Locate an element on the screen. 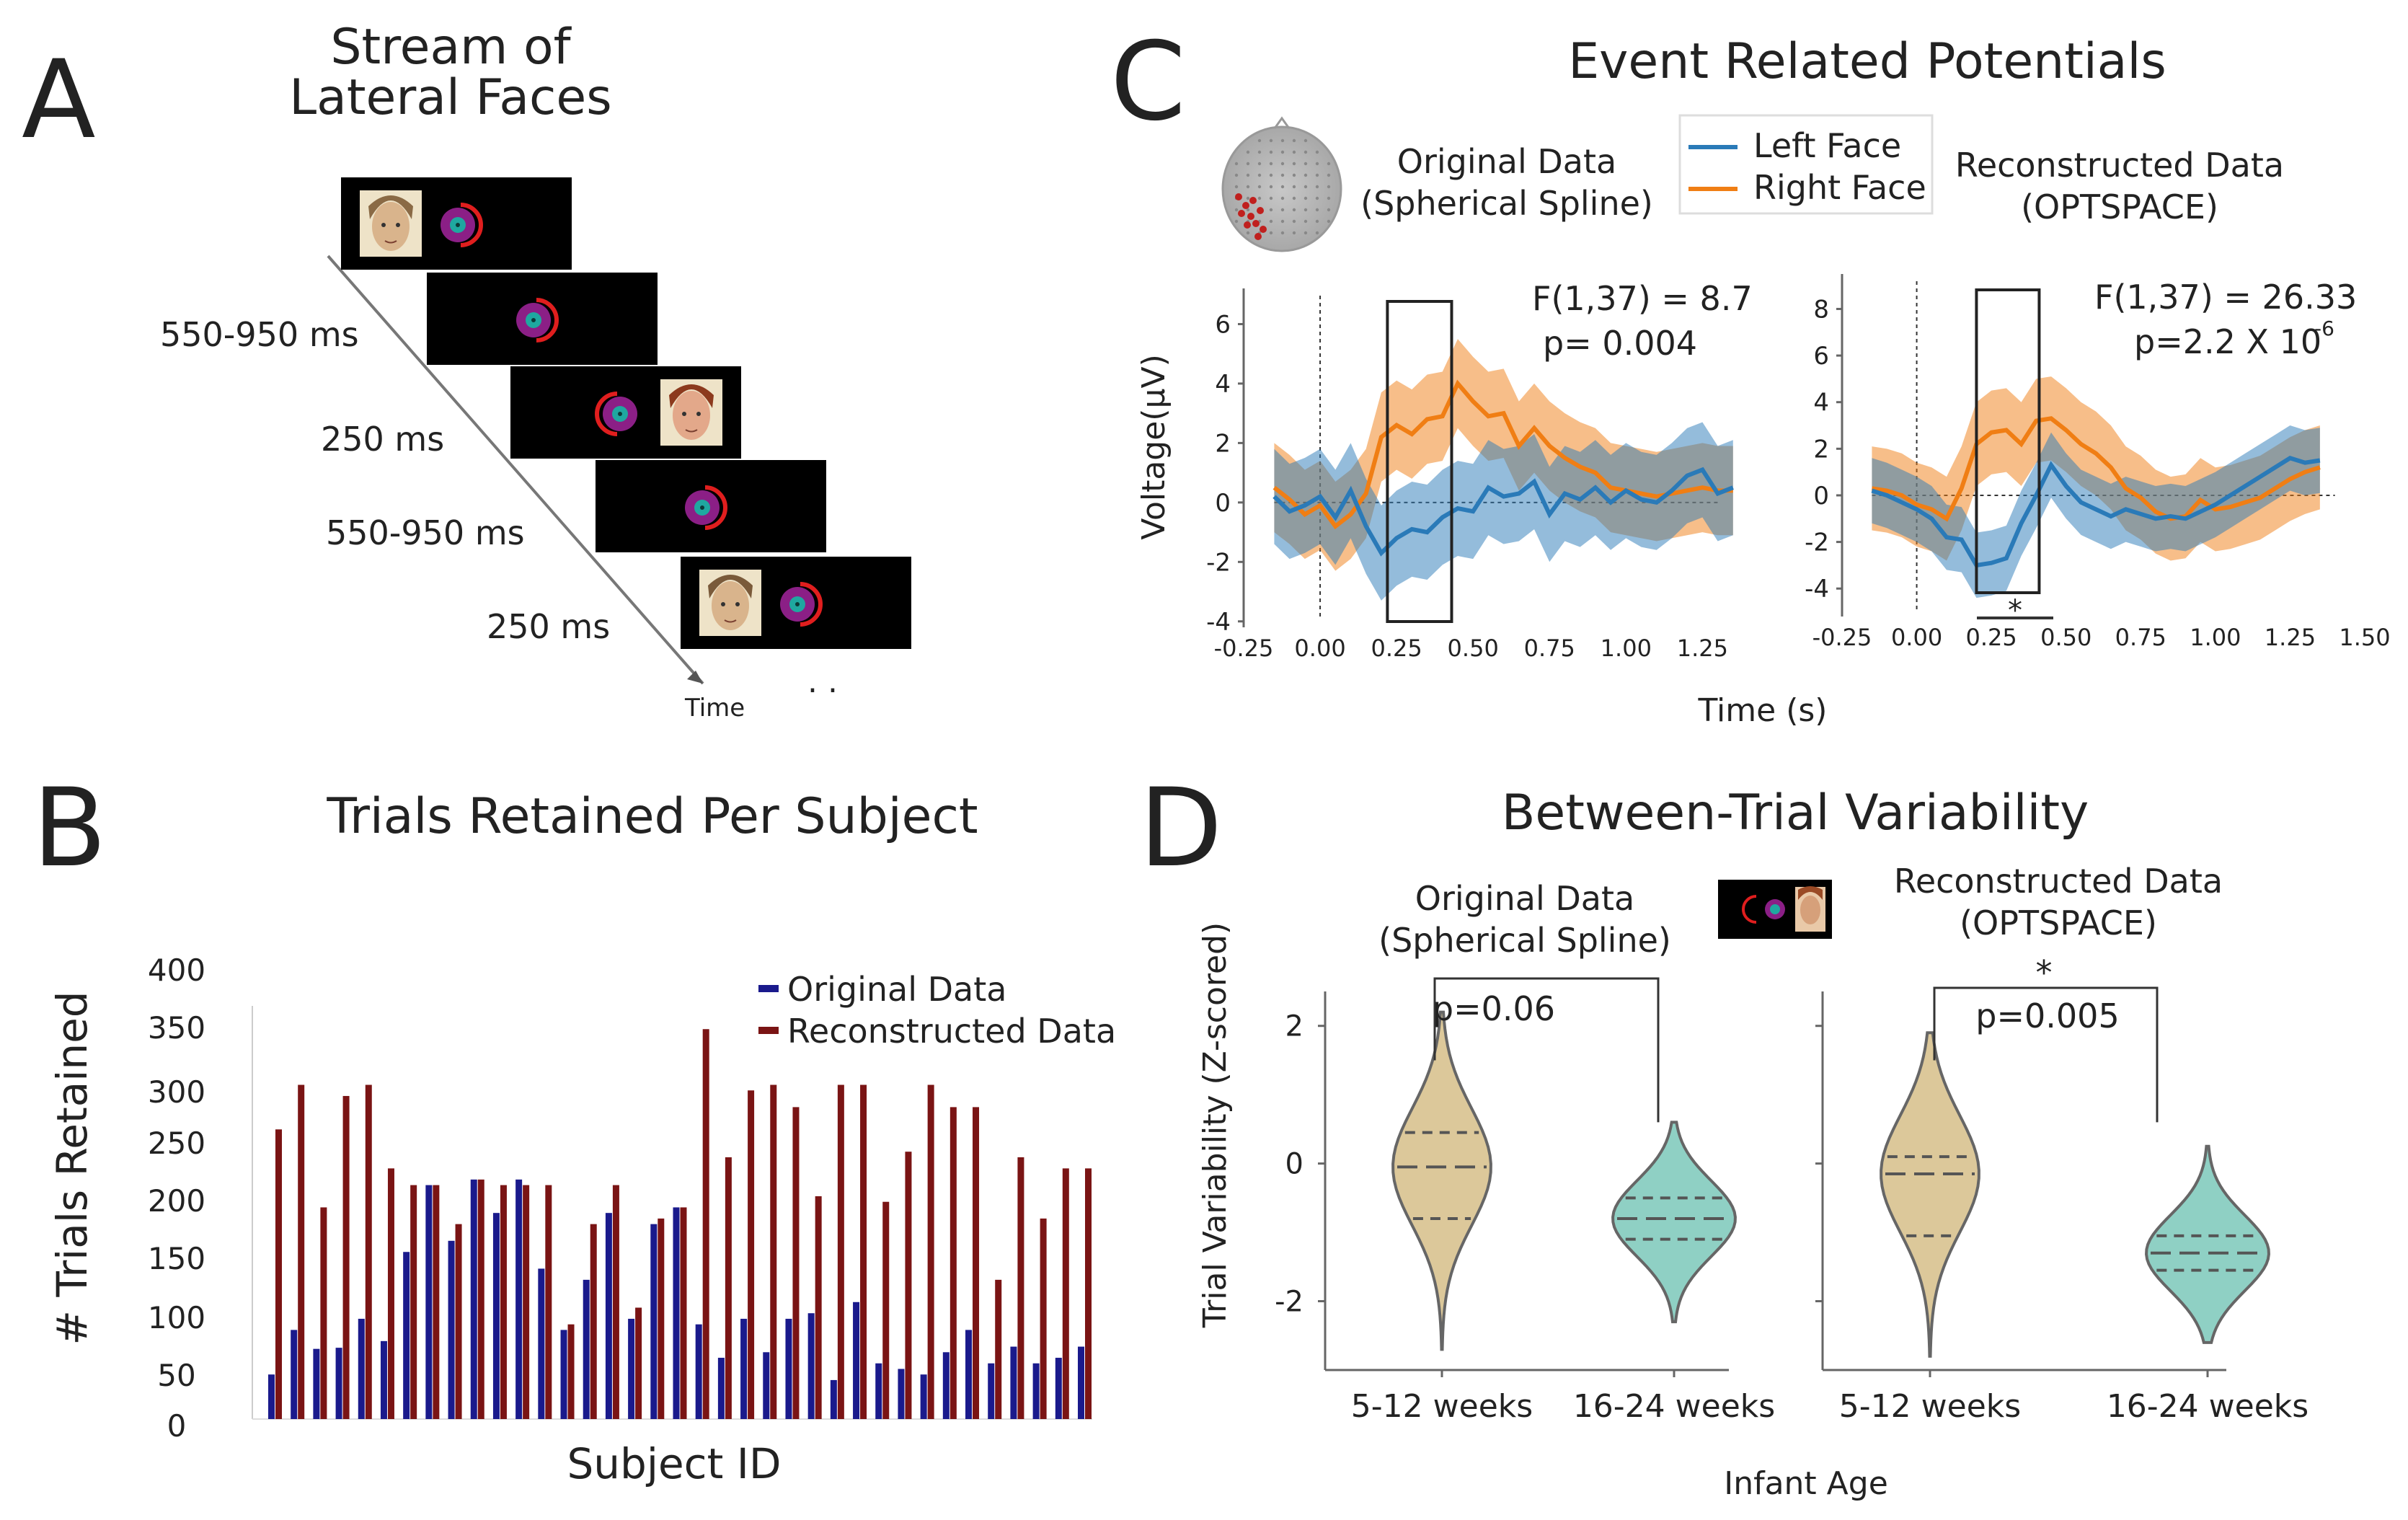 The height and width of the screenshot is (1520, 2408). legend-original: Original Data is located at coordinates (896, 989).